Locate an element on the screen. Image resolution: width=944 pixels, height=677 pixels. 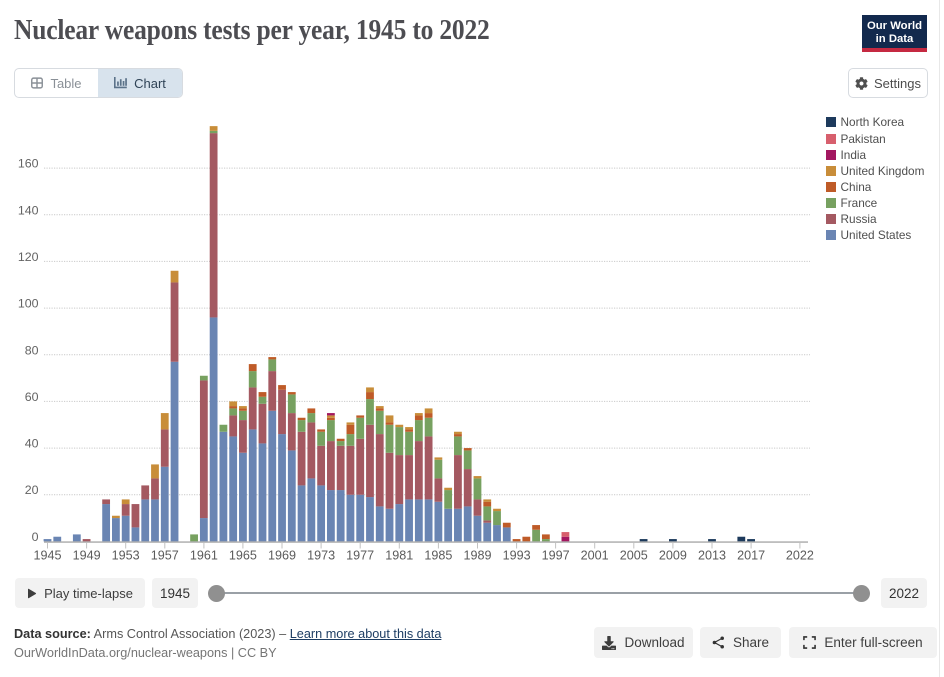
svg-text: 1973 is located at coordinates (321, 556).